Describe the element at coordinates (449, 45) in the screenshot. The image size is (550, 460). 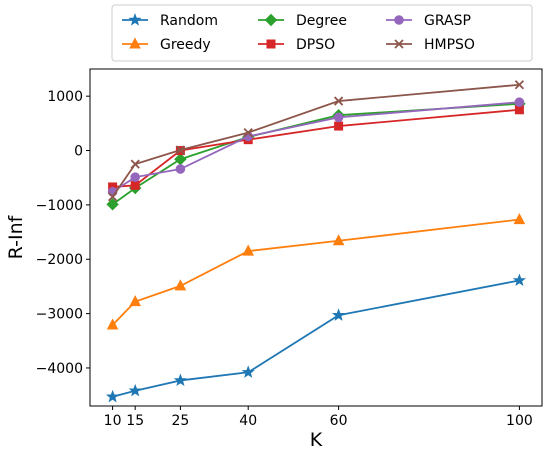
I see `legend-label-hmpso: HMPSO` at that location.